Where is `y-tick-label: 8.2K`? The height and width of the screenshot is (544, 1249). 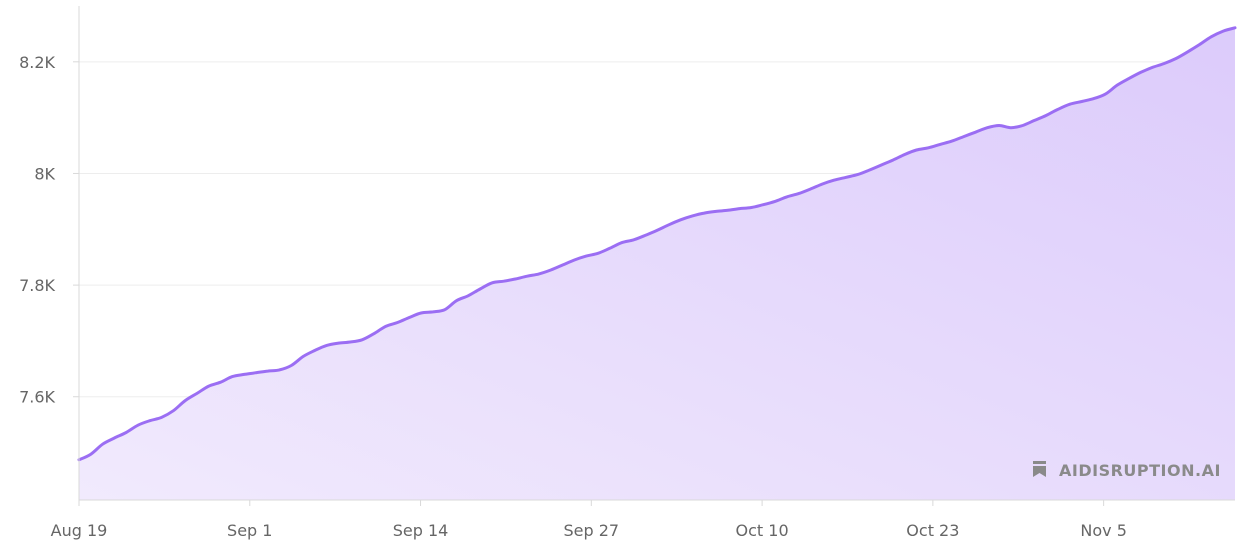 y-tick-label: 8.2K is located at coordinates (37, 62).